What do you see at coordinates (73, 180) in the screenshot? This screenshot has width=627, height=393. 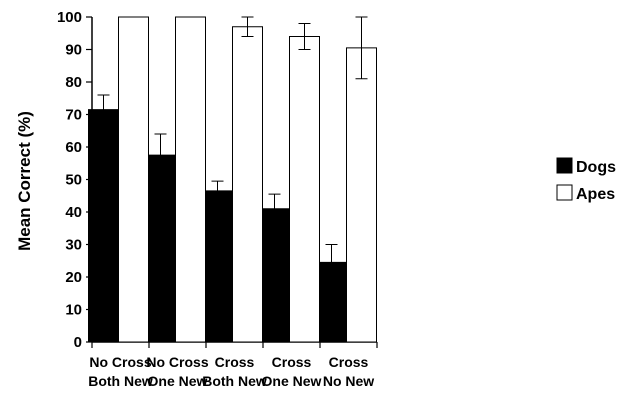 I see `y-tick-label: 50` at bounding box center [73, 180].